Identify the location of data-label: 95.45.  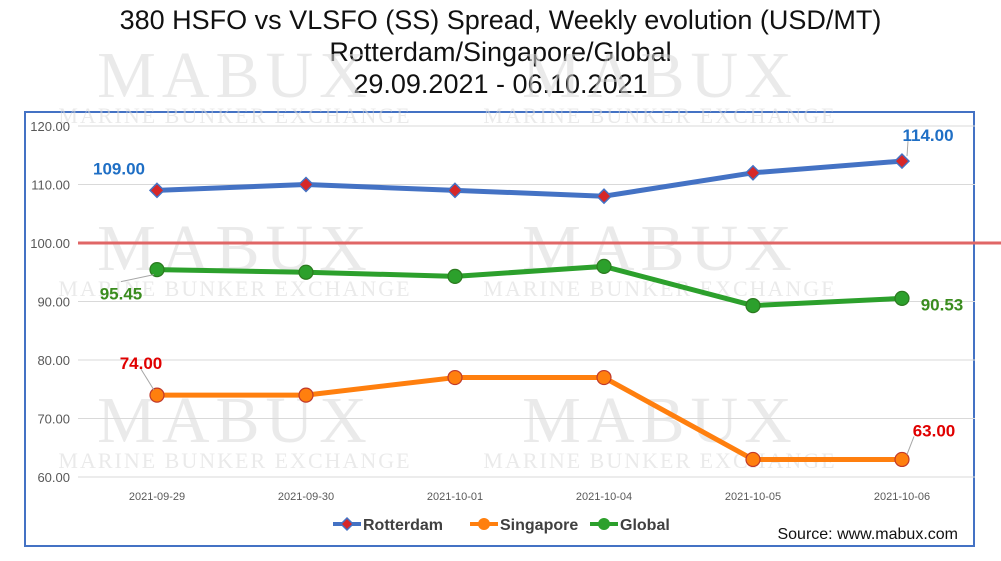
(121, 294).